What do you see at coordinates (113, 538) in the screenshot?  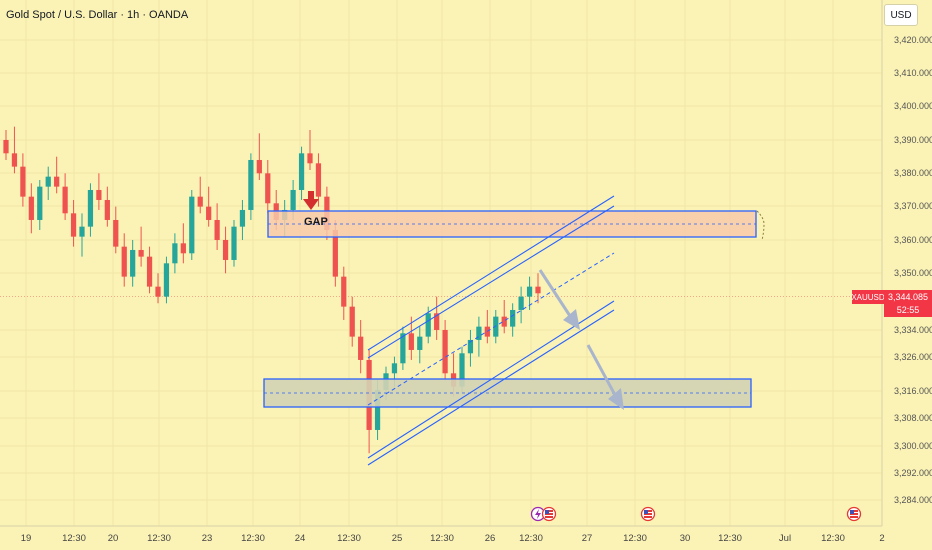 I see `time-tick: 20` at bounding box center [113, 538].